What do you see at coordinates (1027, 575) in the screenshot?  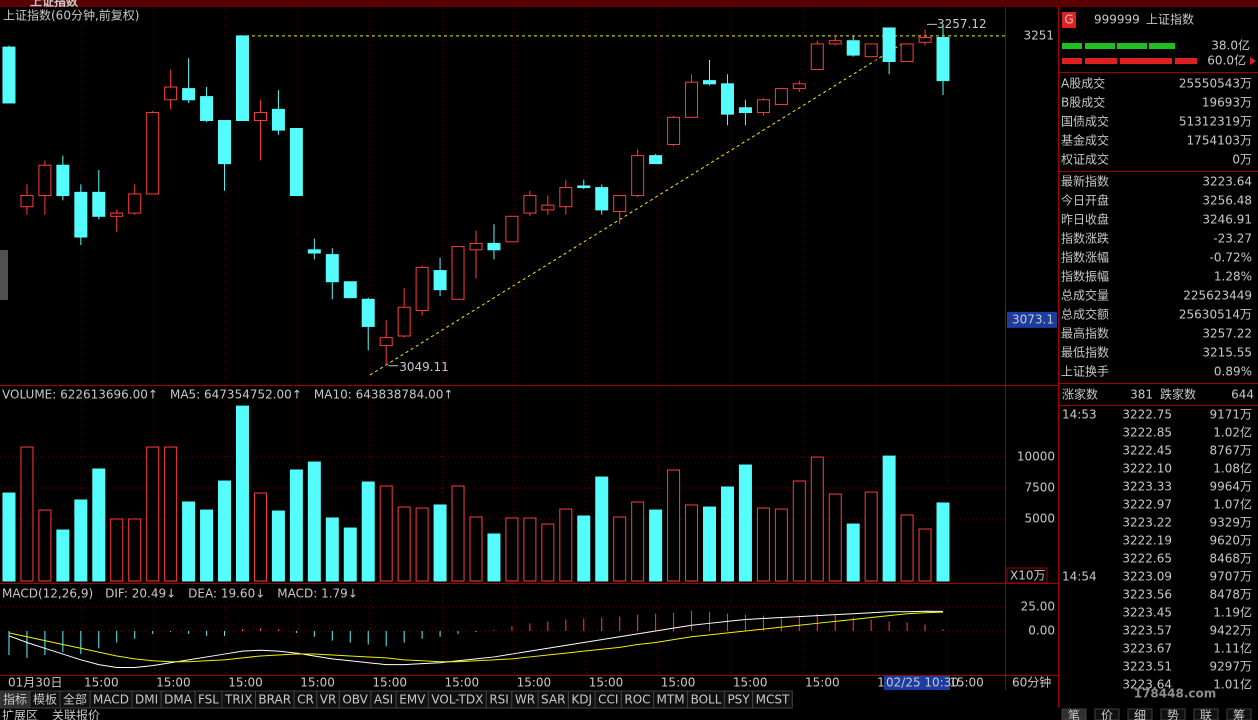 I see `unit-box` at bounding box center [1027, 575].